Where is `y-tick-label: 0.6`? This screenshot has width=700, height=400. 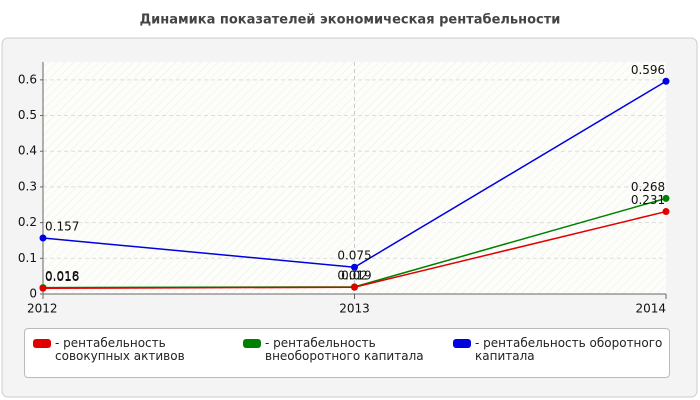
y-tick-label: 0.6 is located at coordinates (27, 79).